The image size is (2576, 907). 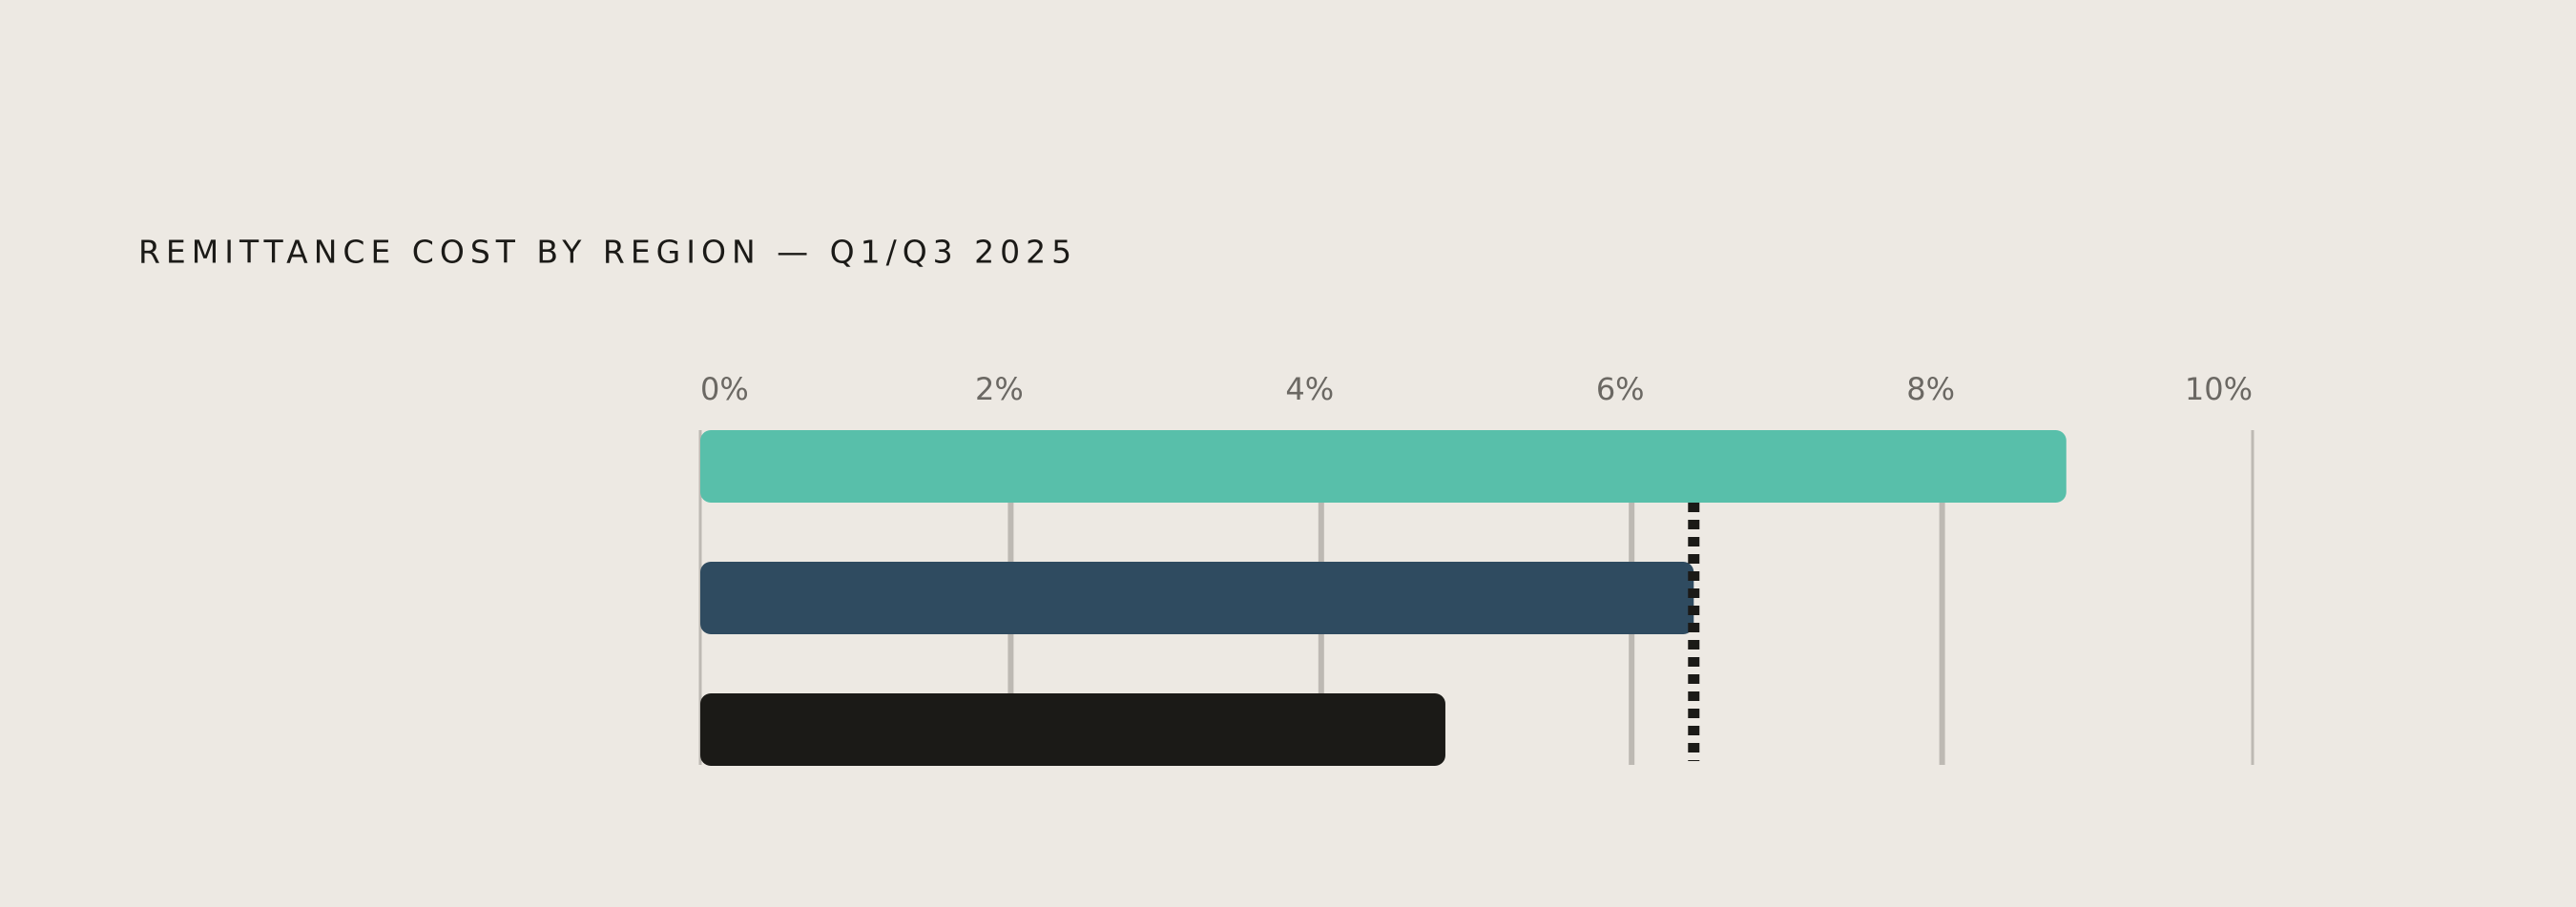 I want to click on x-tick-label: 8%, so click(x=1930, y=389).